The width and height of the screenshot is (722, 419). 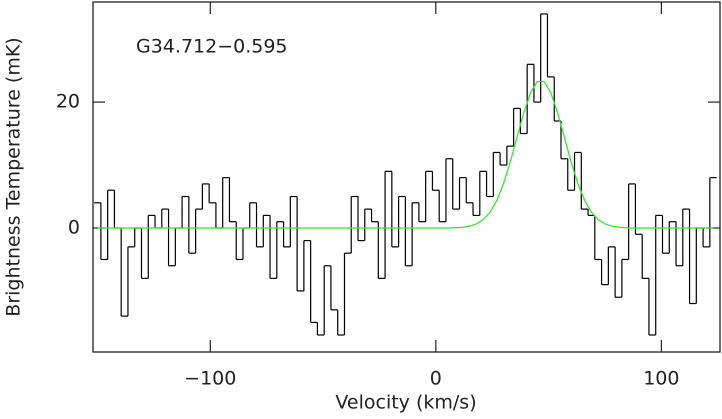 I want to click on y-tick-label: 20, so click(x=68, y=102).